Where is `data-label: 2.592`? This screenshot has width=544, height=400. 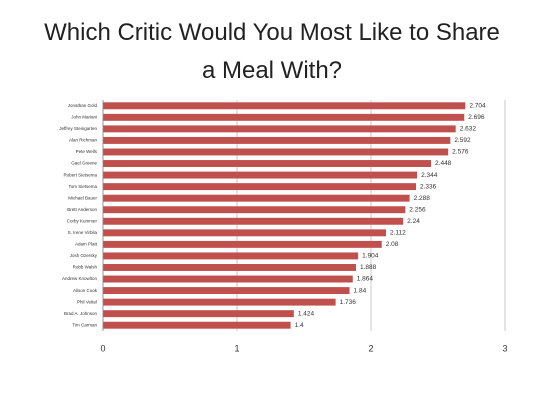 data-label: 2.592 is located at coordinates (462, 140).